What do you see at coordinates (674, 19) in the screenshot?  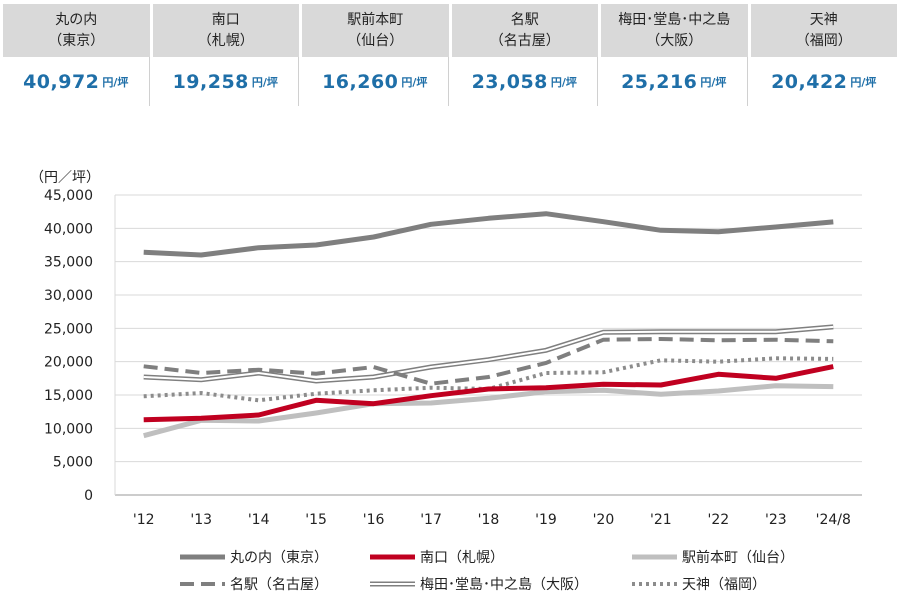 I see `card-city: 梅田･堂島･中之島` at bounding box center [674, 19].